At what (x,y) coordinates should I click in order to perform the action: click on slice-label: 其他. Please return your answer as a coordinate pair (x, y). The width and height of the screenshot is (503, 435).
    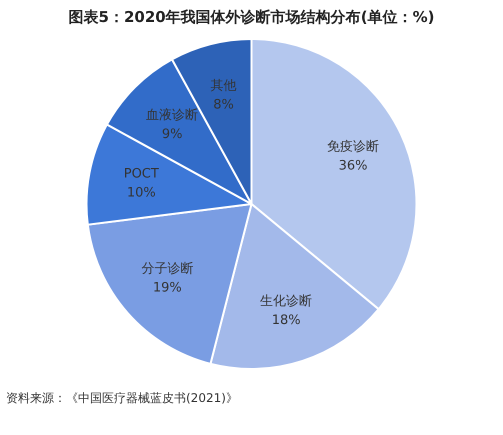
    Looking at the image, I should click on (223, 86).